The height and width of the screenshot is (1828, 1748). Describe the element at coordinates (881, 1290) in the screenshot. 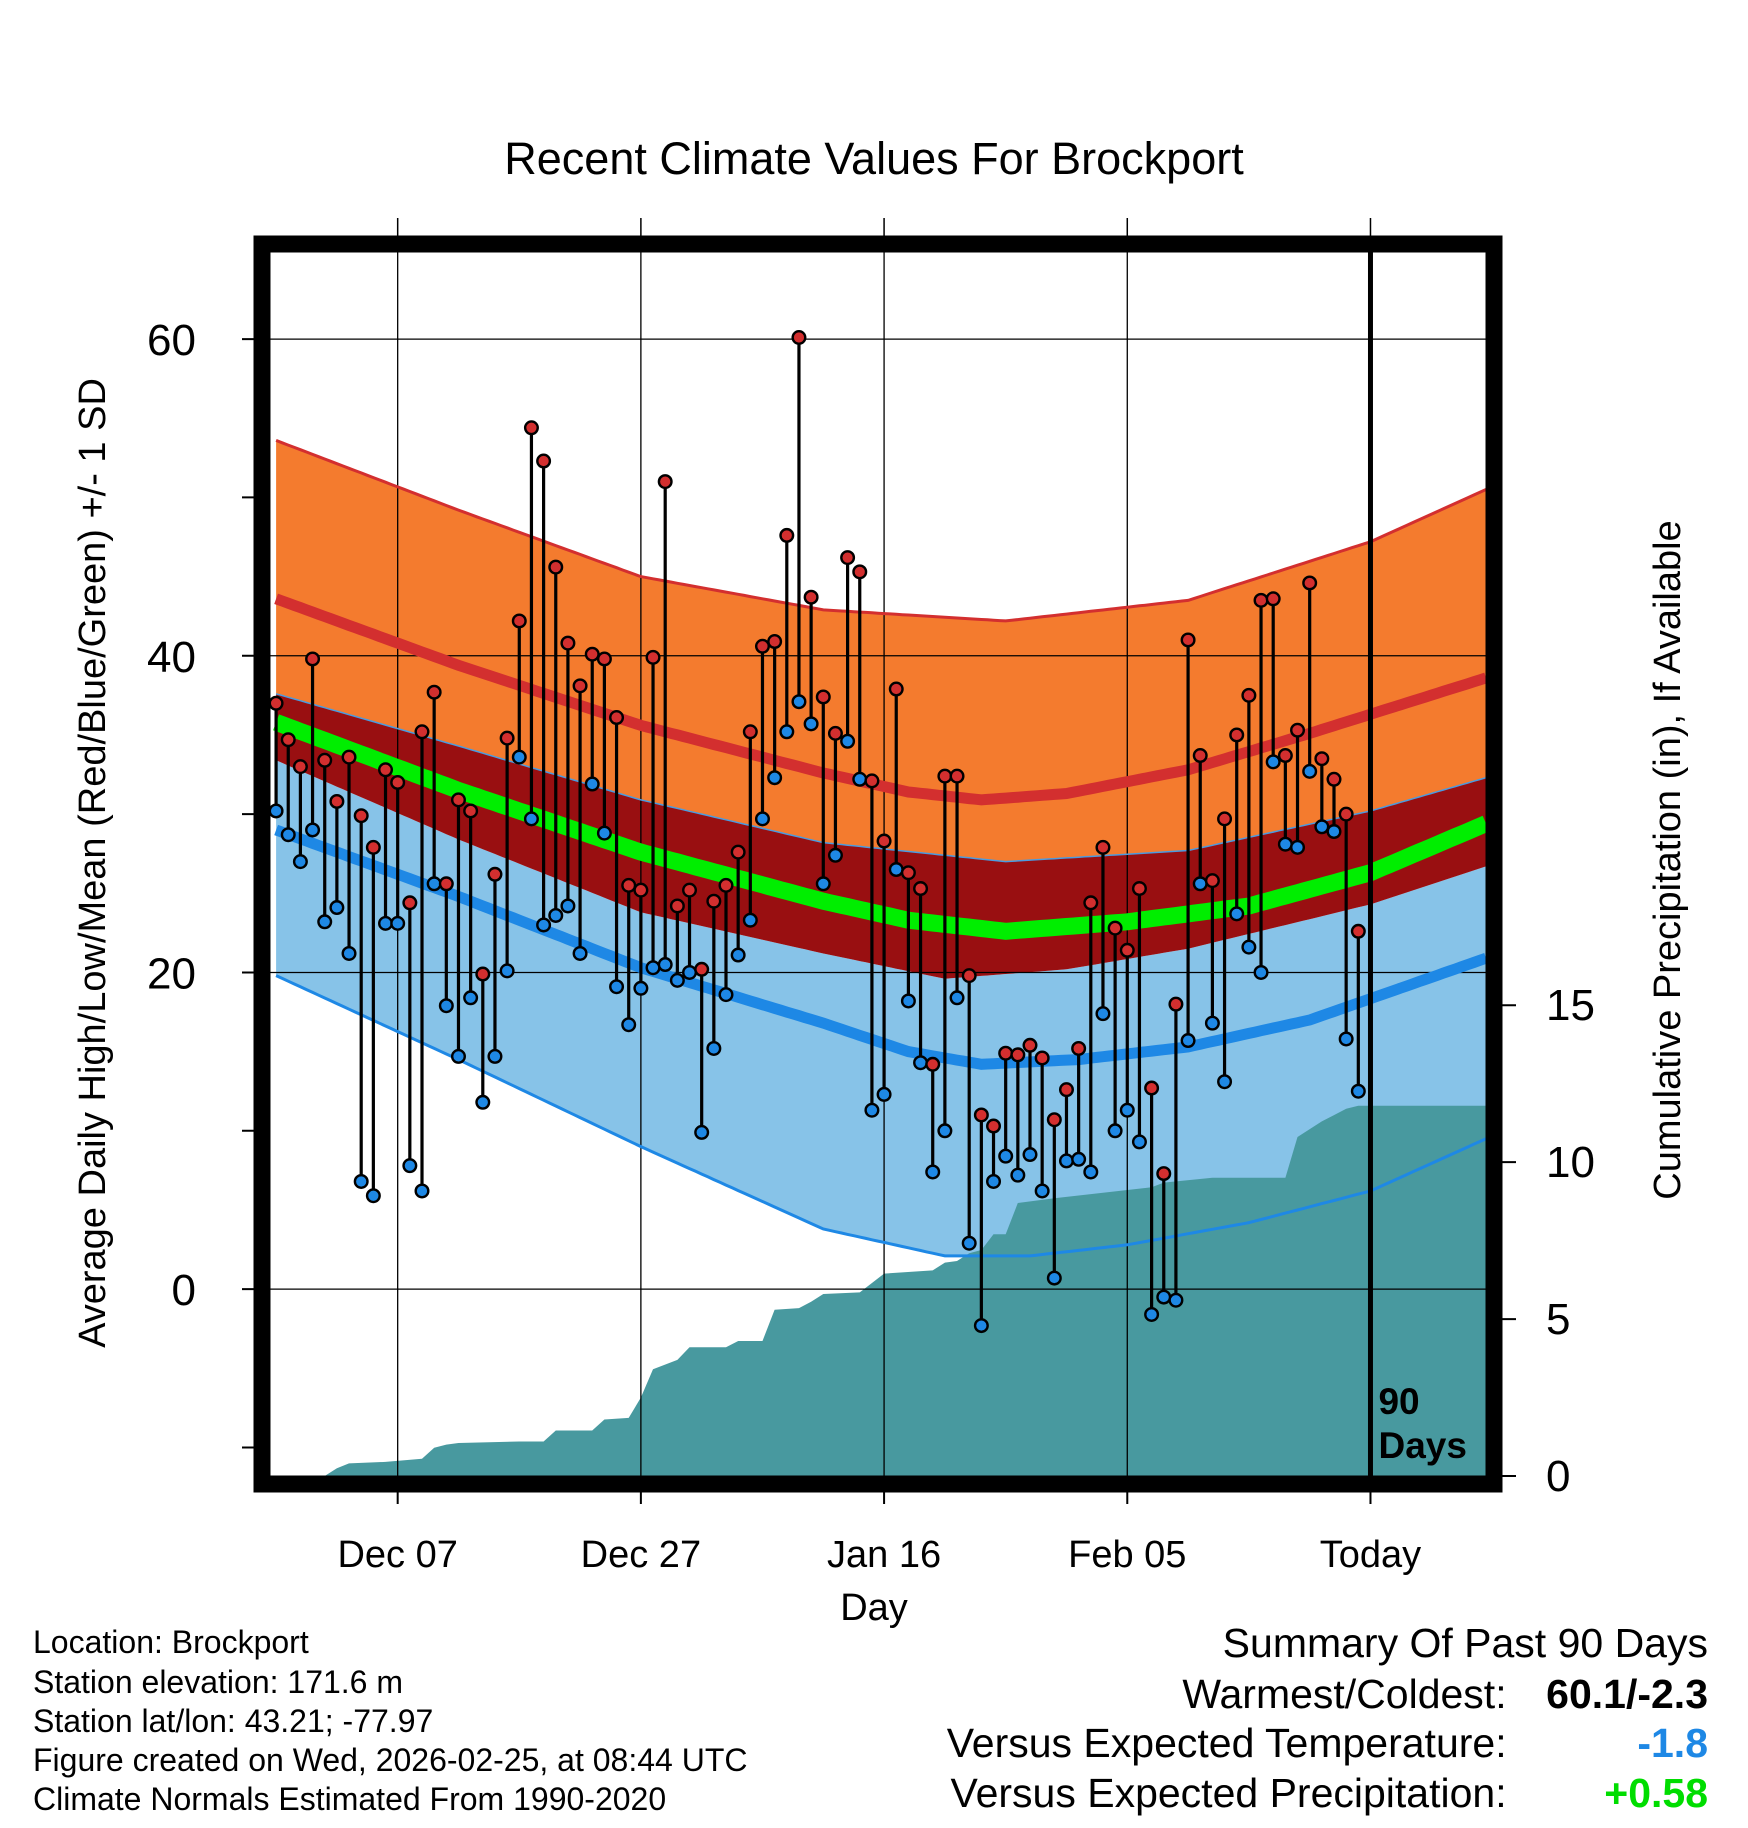

I see `cumulative-precipitation-area` at that location.